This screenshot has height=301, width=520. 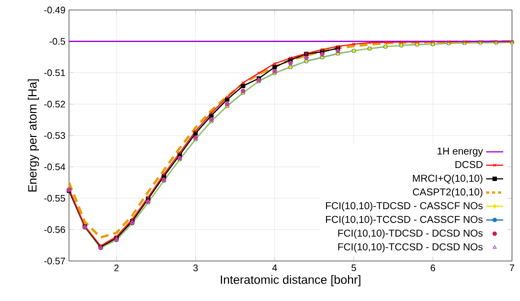 I want to click on y-tick-label: -0.56, so click(x=55, y=229).